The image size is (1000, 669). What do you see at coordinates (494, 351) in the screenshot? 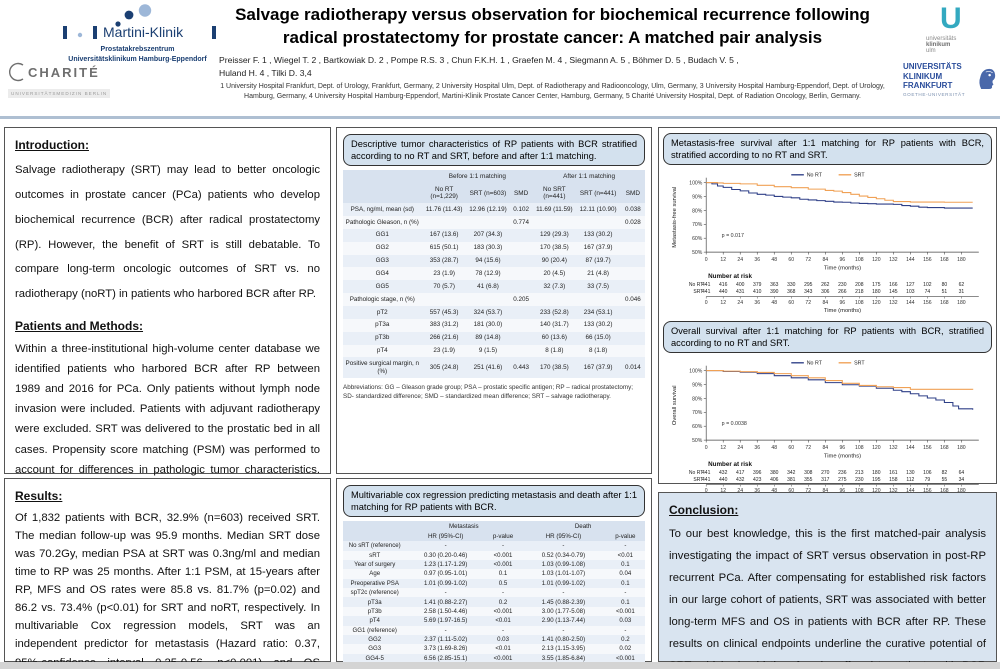
I see `table-row: pT4 23 (1.9) 9 (1.5) 8 (1.8) 8 (1.8)` at bounding box center [494, 351].